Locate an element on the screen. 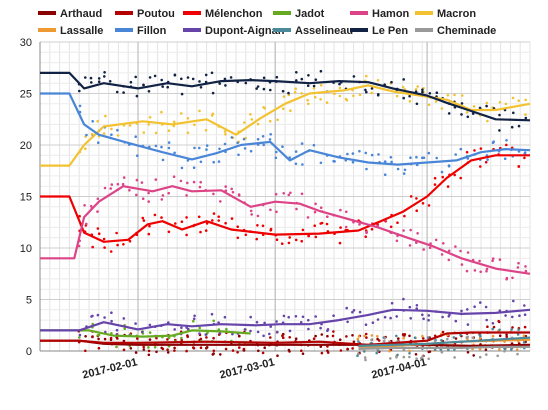  poll-point-lassalle is located at coordinates (499, 349).